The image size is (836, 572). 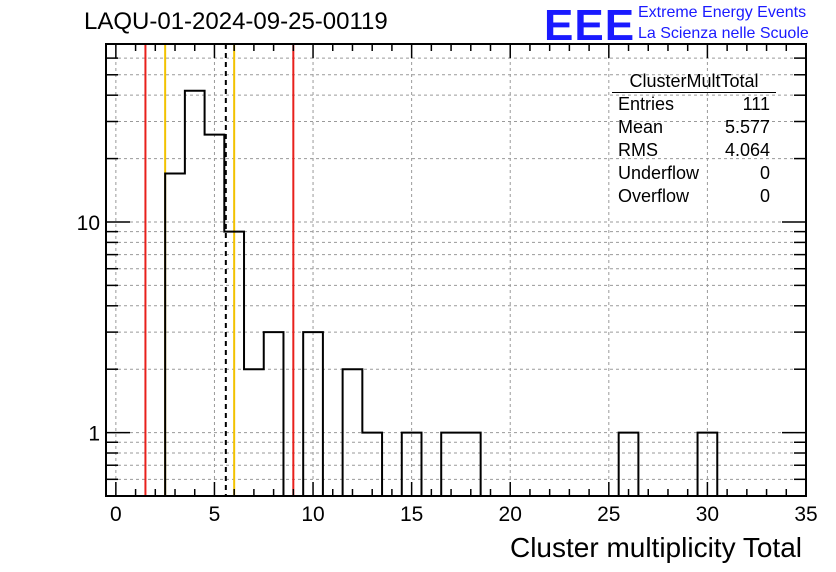 What do you see at coordinates (694, 150) in the screenshot?
I see `stats-row: RMS 4.064` at bounding box center [694, 150].